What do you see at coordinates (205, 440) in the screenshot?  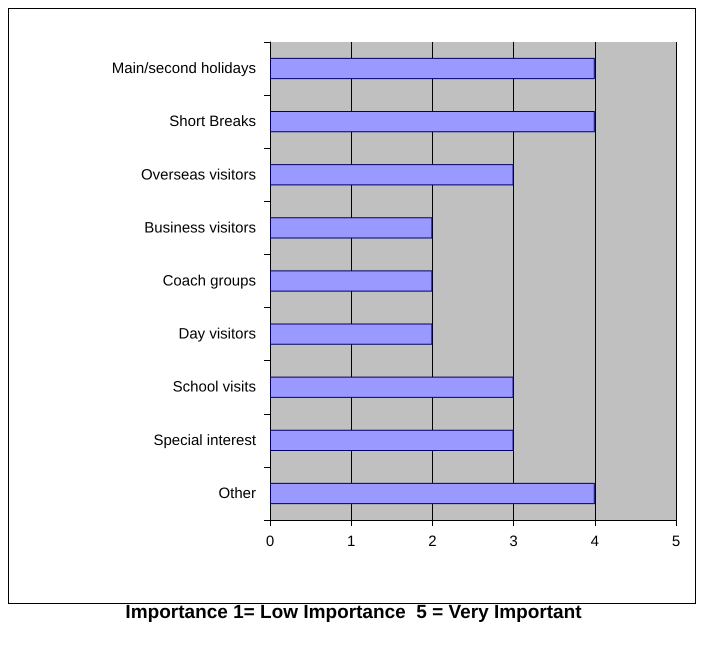 I see `y-tick-label: Special interest` at bounding box center [205, 440].